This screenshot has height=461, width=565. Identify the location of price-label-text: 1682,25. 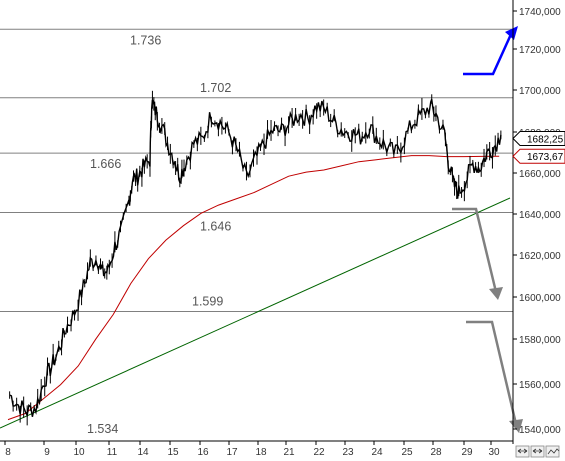
(545, 140).